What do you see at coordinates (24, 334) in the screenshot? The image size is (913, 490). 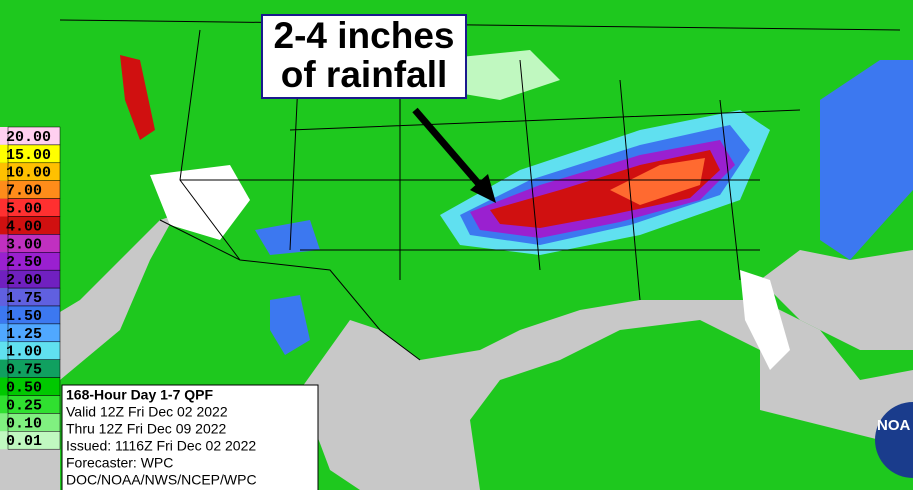 I see `legend-label: 1.25` at bounding box center [24, 334].